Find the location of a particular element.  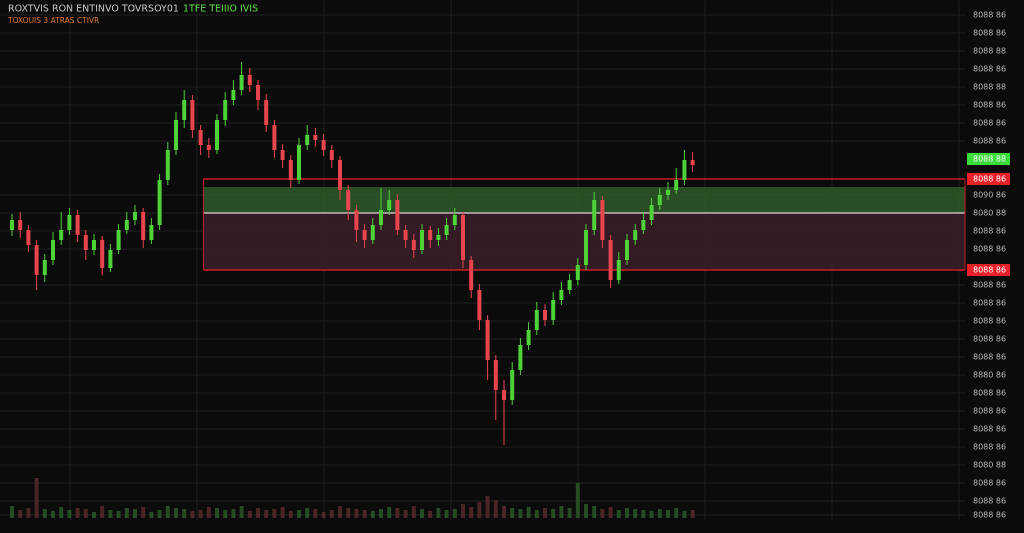

price-tag-label: 8088 88 is located at coordinates (989, 159).